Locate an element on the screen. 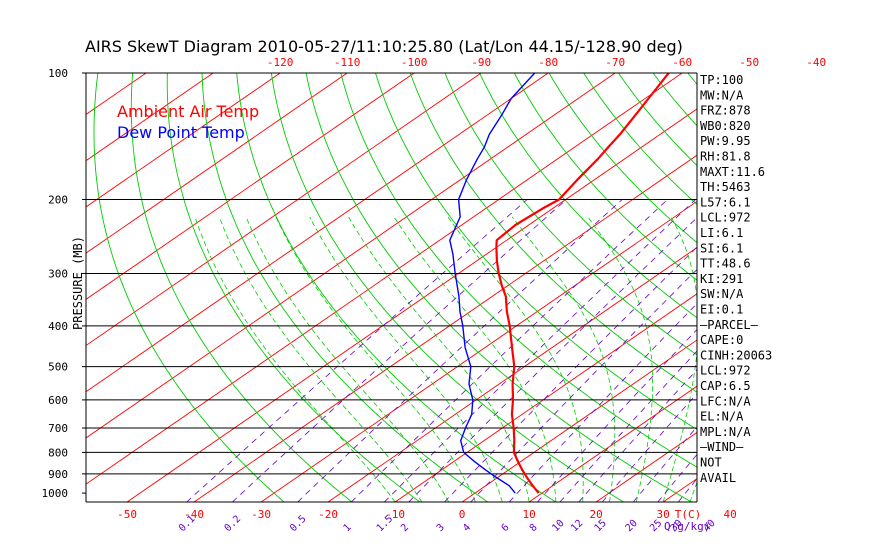 The width and height of the screenshot is (870, 560). index-entry: NOT is located at coordinates (711, 463).